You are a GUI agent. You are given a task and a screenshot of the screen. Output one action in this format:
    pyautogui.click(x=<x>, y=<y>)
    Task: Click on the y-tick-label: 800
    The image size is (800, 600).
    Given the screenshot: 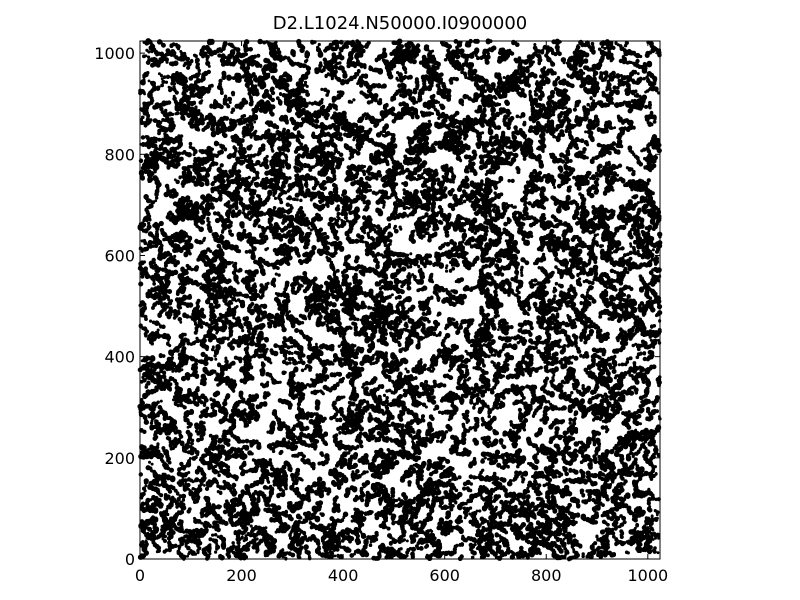 What is the action you would take?
    pyautogui.click(x=119, y=154)
    